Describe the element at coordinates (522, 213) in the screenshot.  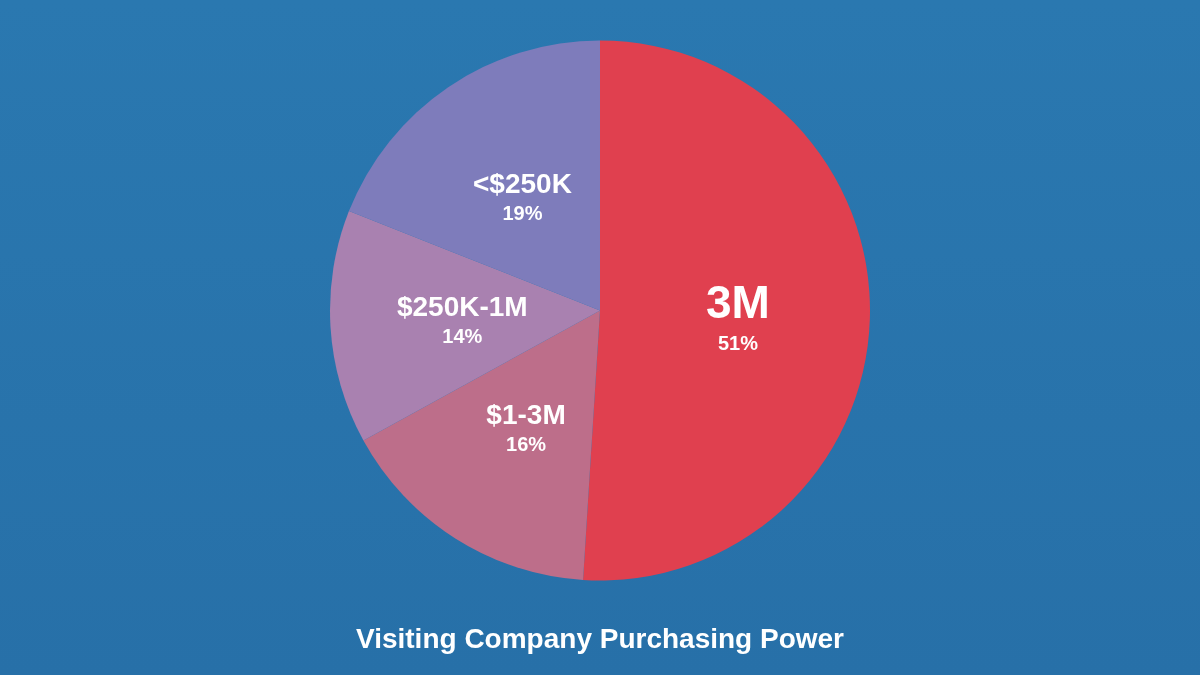
I see `data-label: 19%` at that location.